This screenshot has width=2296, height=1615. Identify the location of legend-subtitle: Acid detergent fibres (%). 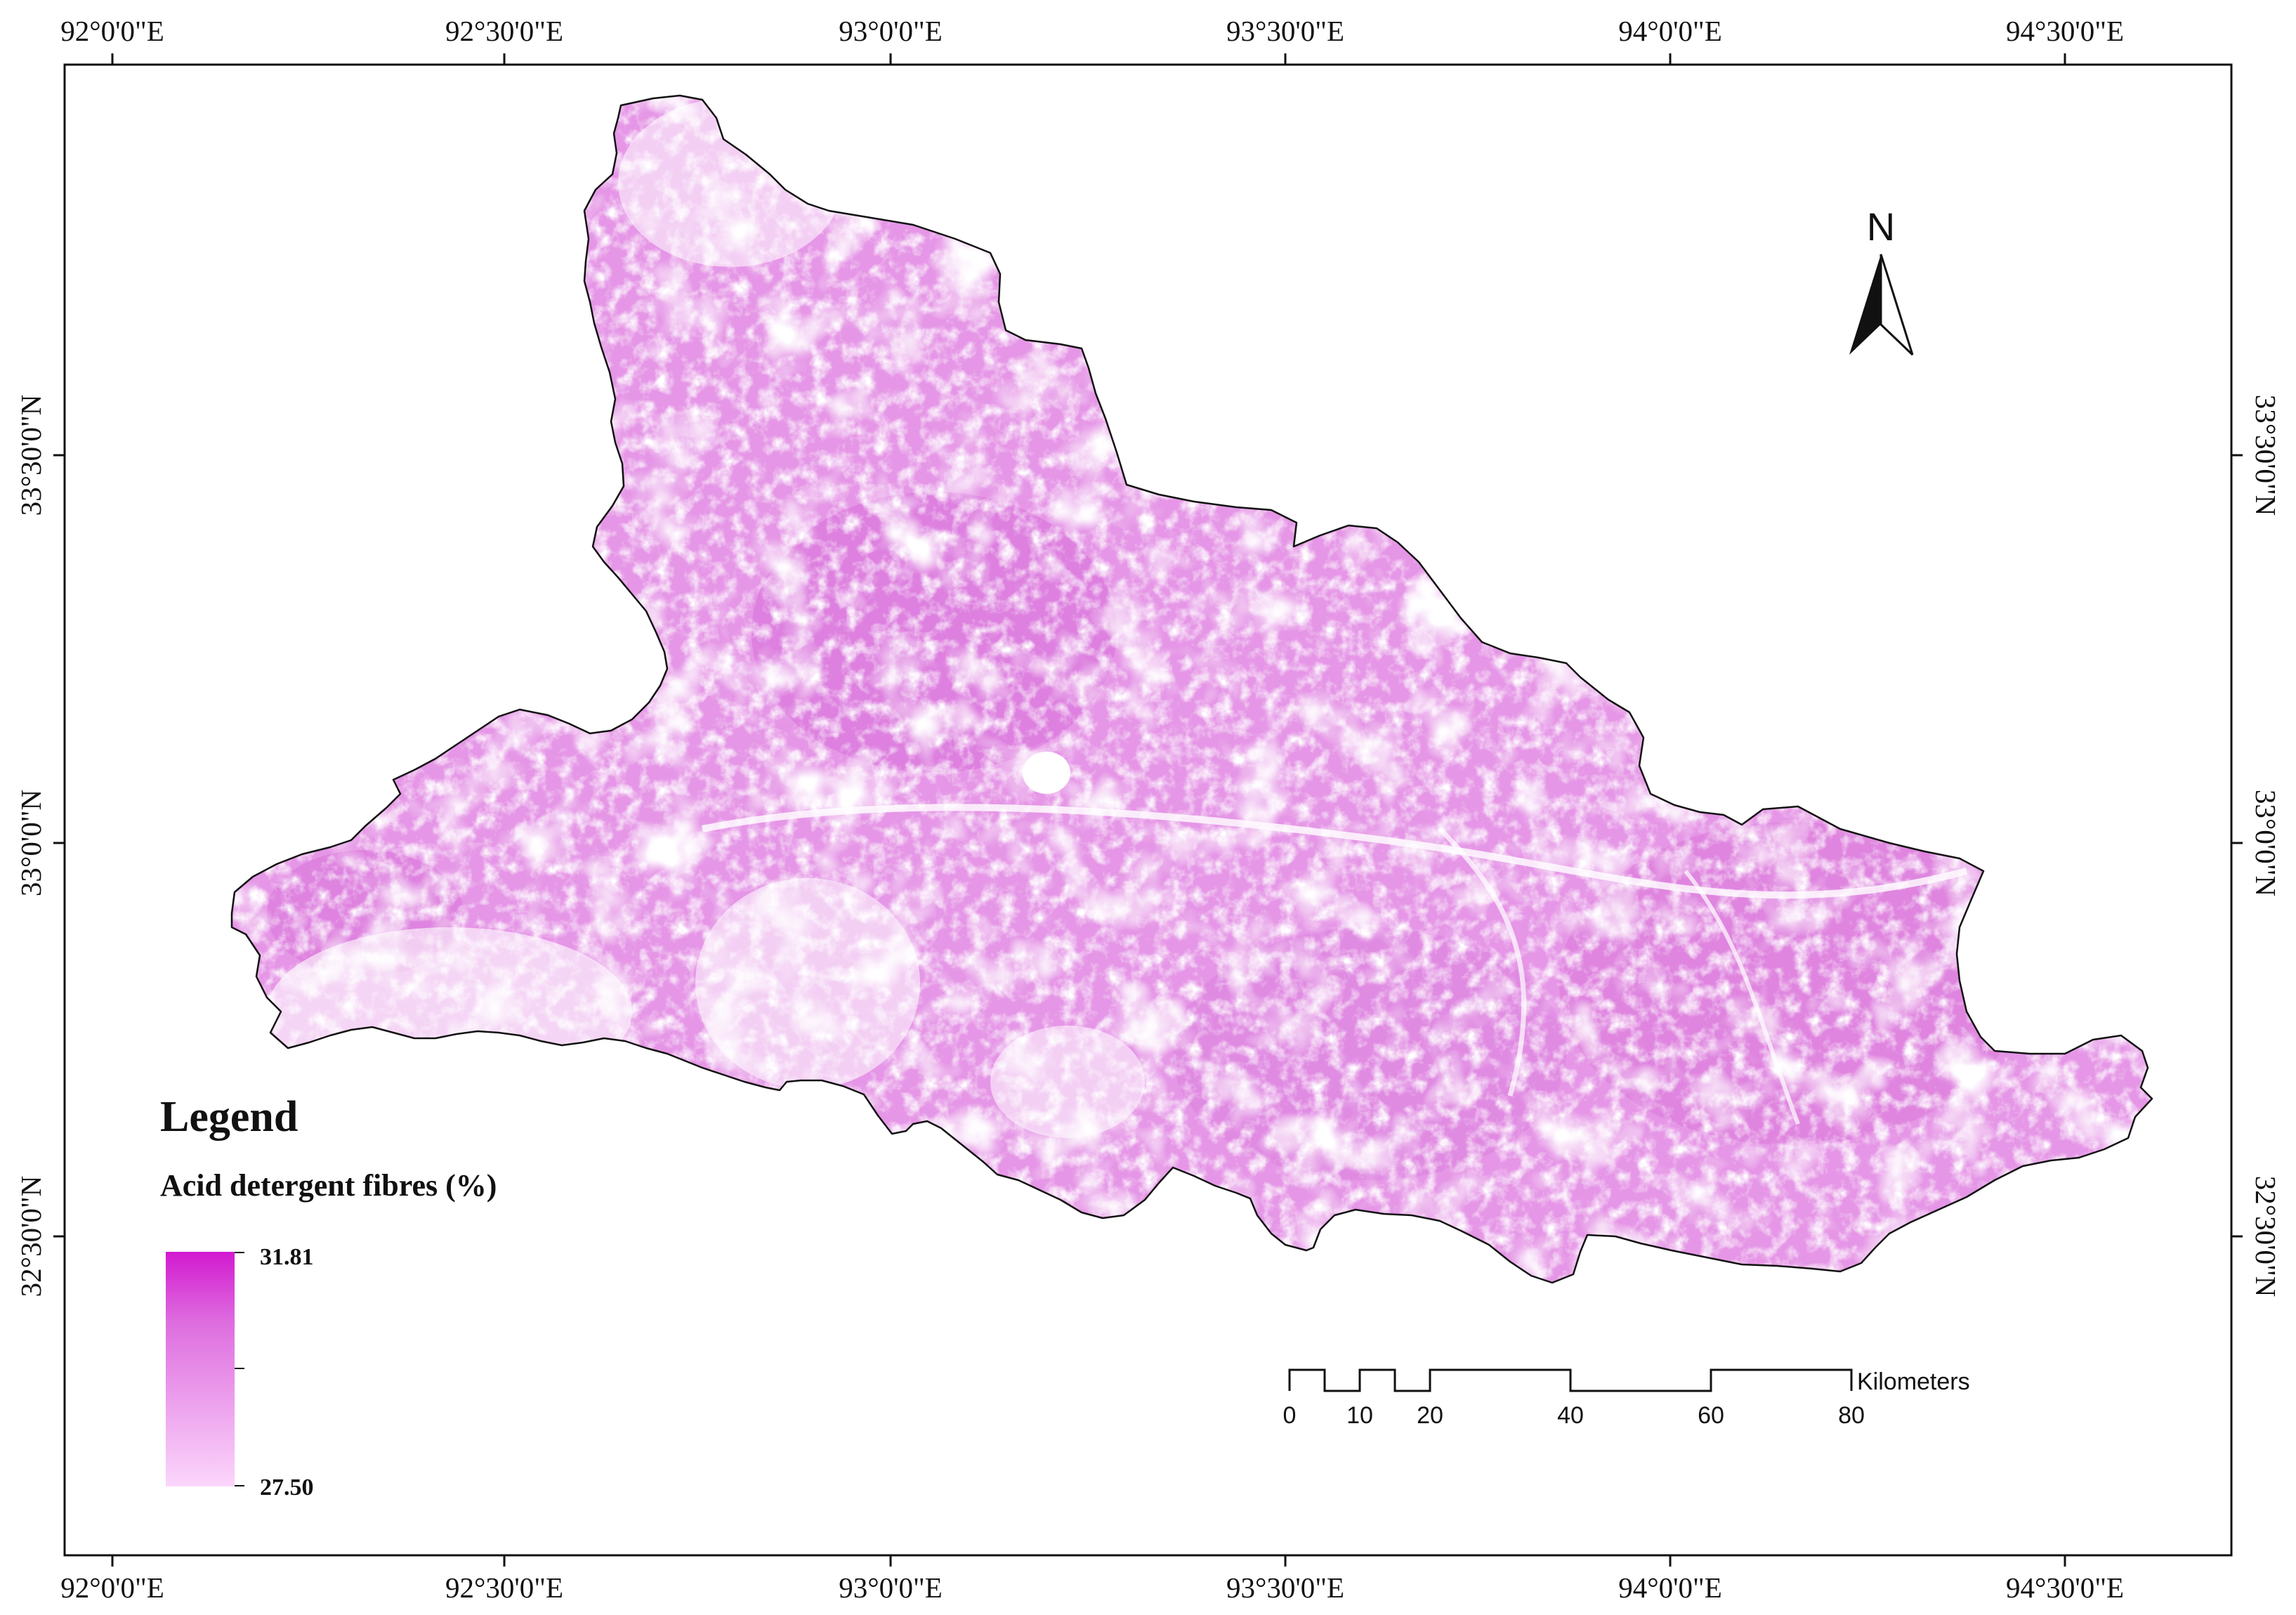
(328, 1185).